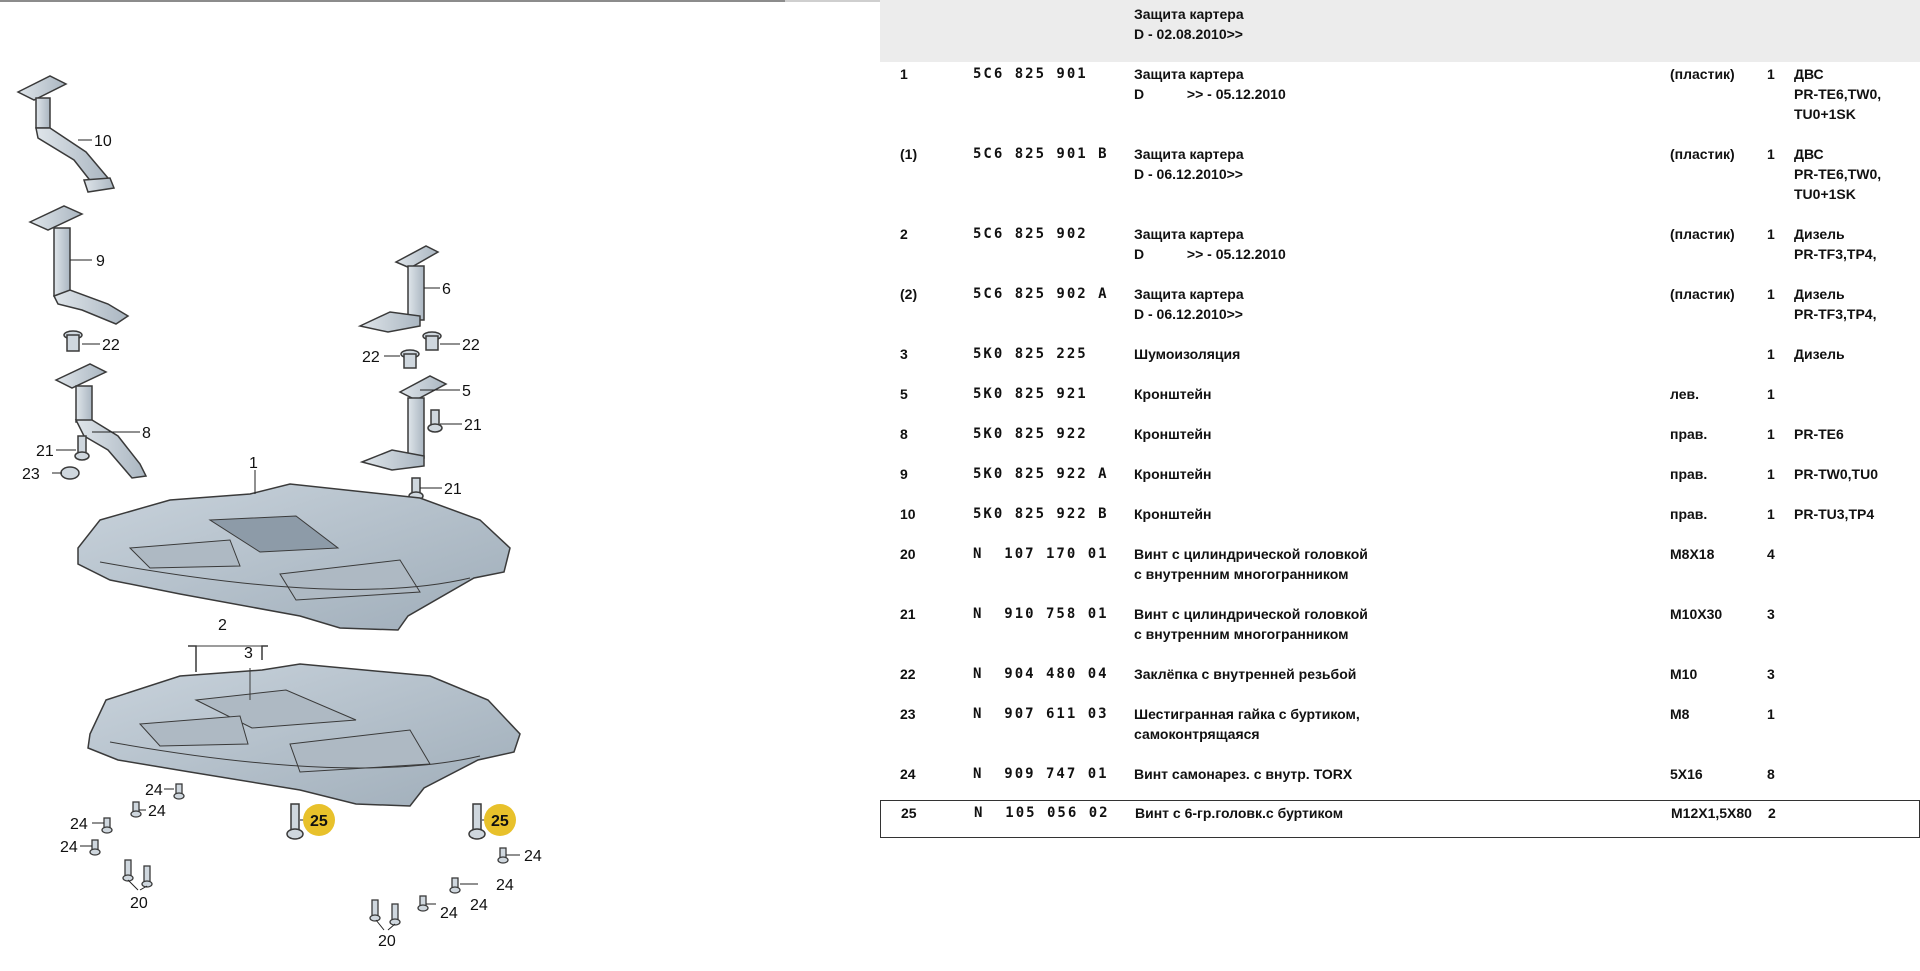  Describe the element at coordinates (1041, 614) in the screenshot. I see `cell-part-number: N 910 758 01` at that location.